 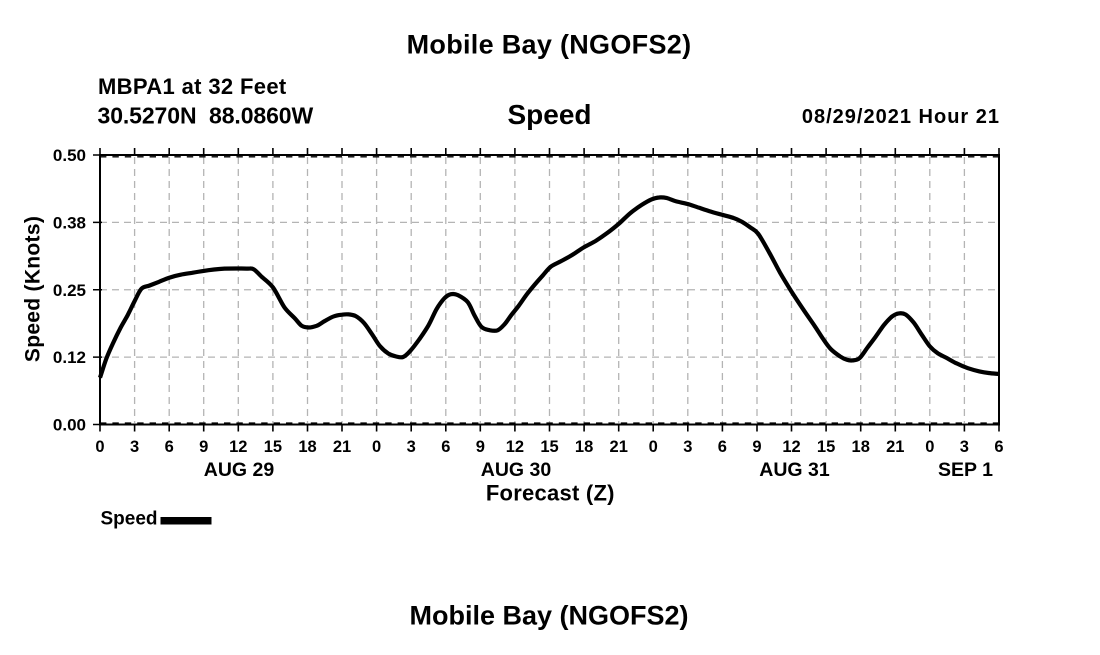 I want to click on svg-text: SEP 1, so click(x=965, y=470).